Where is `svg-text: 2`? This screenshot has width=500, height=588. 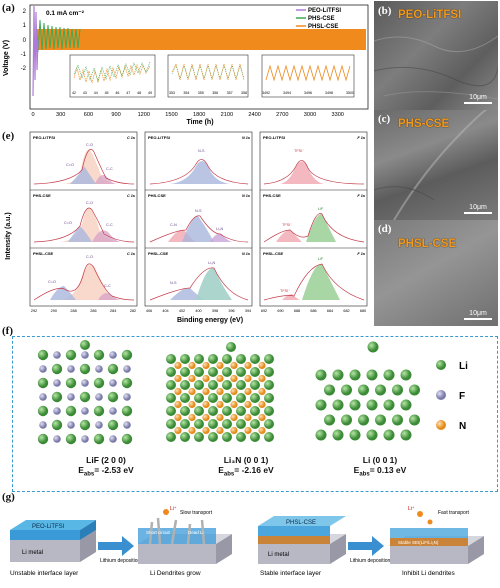
svg-text: 2 is located at coordinates (25, 12).